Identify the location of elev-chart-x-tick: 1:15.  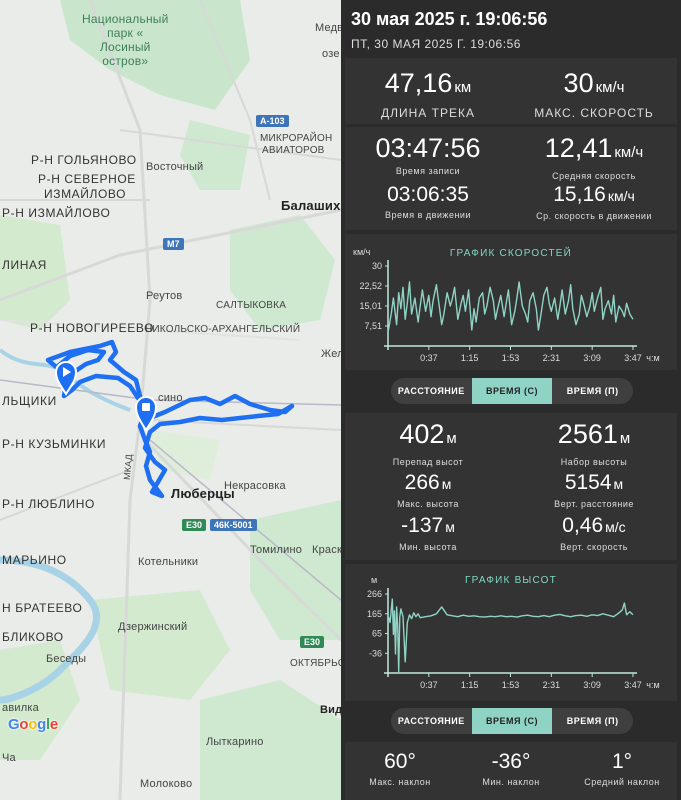
(470, 685).